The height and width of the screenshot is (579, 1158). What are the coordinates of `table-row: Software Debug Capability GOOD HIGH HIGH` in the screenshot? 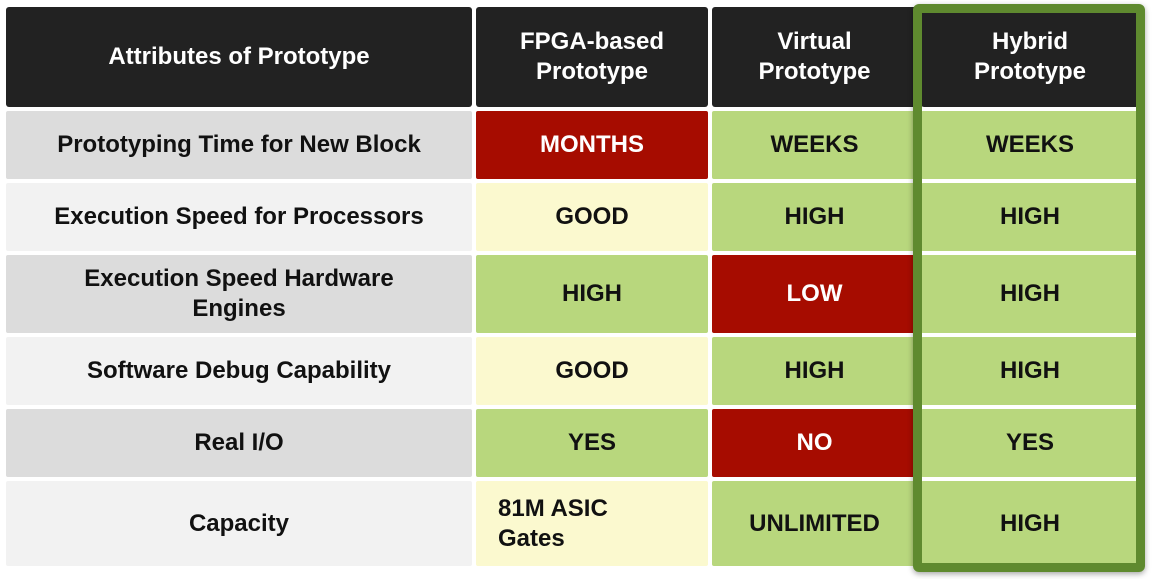 It's located at (572, 371).